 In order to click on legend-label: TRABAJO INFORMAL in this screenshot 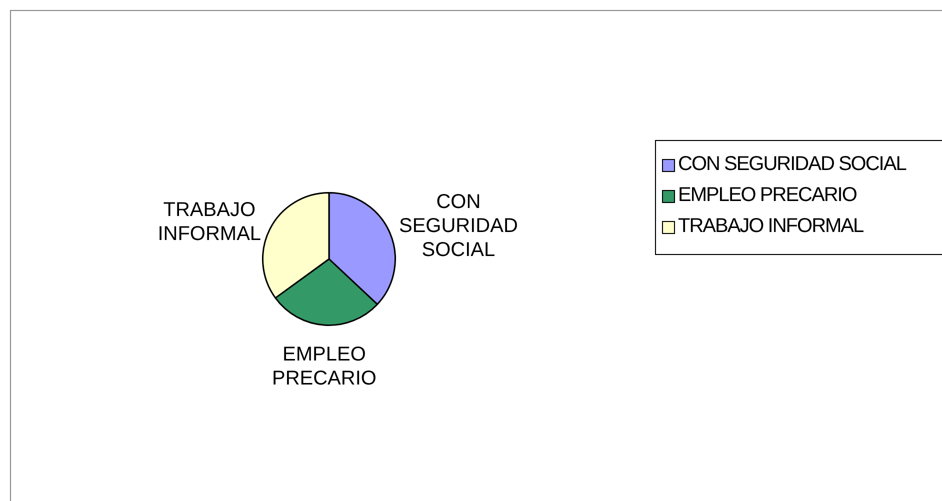, I will do `click(771, 226)`.